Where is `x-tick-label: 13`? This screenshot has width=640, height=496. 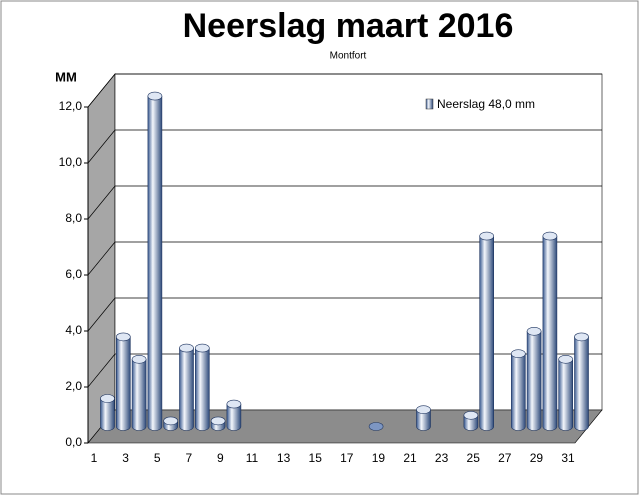
x-tick-label: 13 is located at coordinates (284, 458).